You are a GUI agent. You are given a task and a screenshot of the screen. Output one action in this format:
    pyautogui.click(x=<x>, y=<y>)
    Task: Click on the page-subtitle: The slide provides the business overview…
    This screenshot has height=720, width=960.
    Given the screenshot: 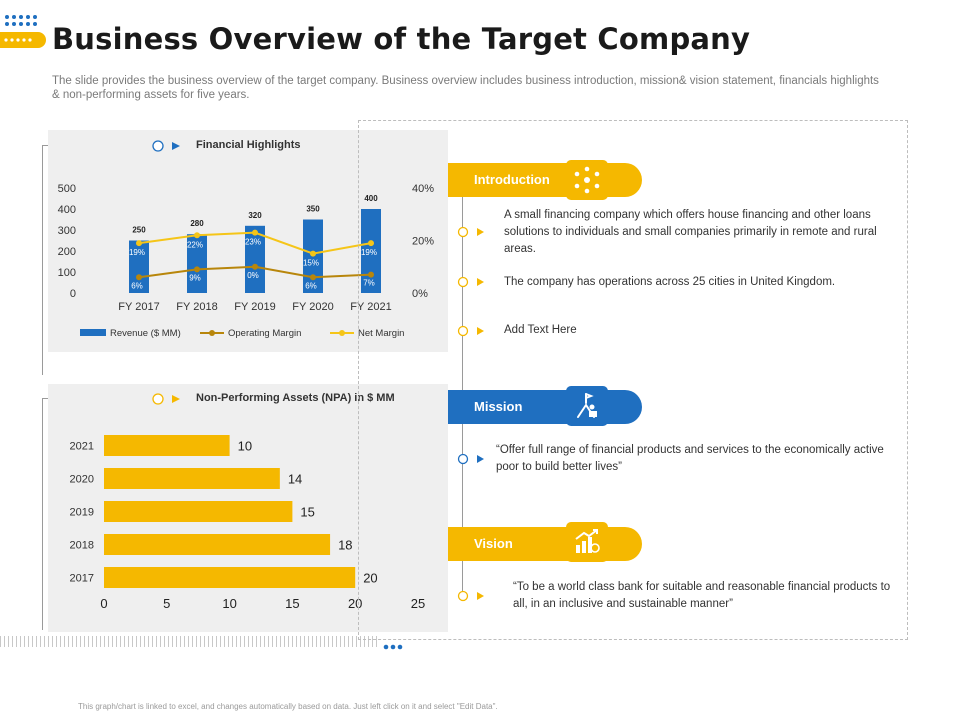 What is the action you would take?
    pyautogui.click(x=465, y=88)
    